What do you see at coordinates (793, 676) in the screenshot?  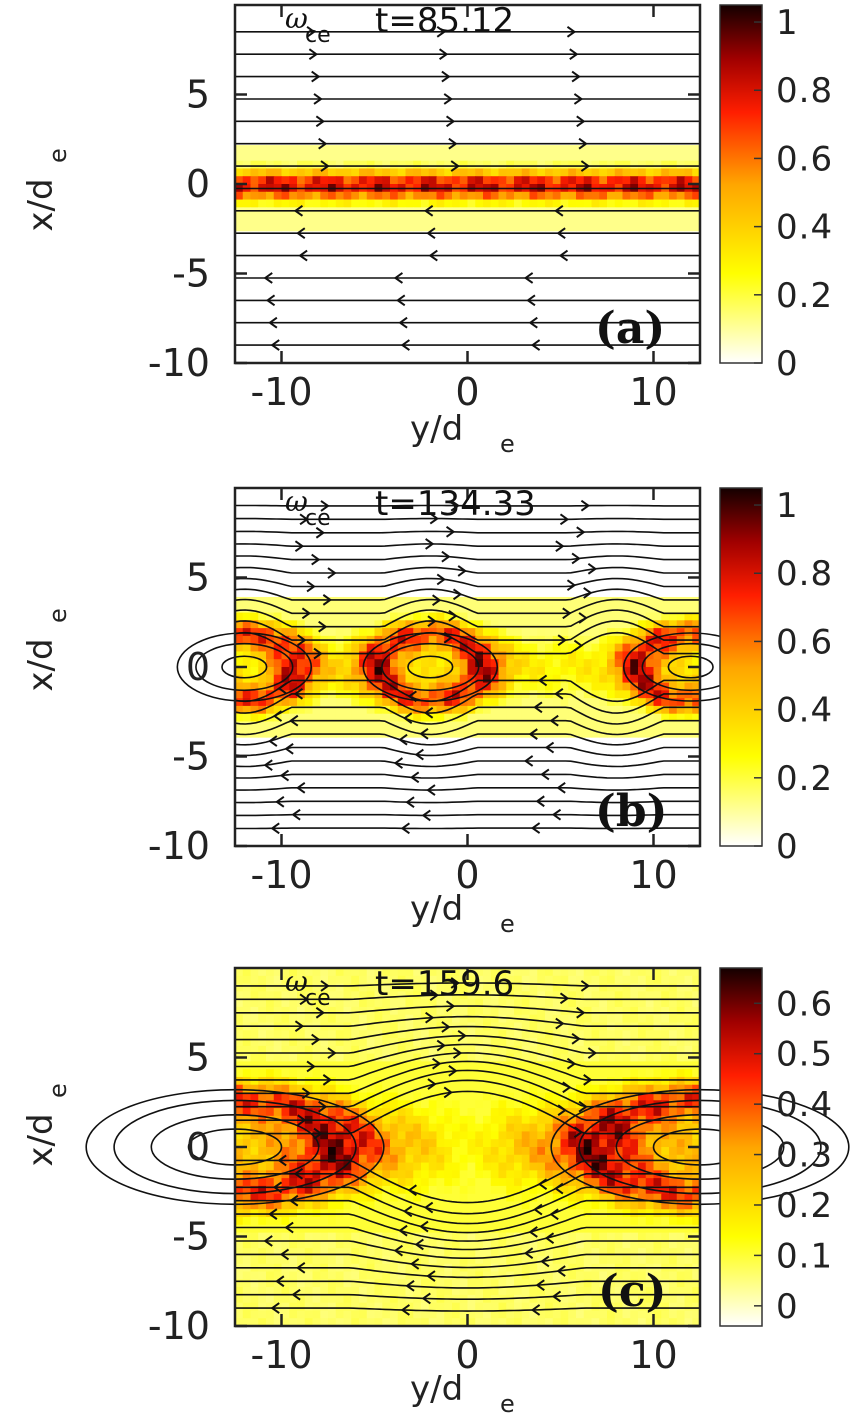 I see `colorbar-ticks-b: 10.80.60.40.20` at bounding box center [793, 676].